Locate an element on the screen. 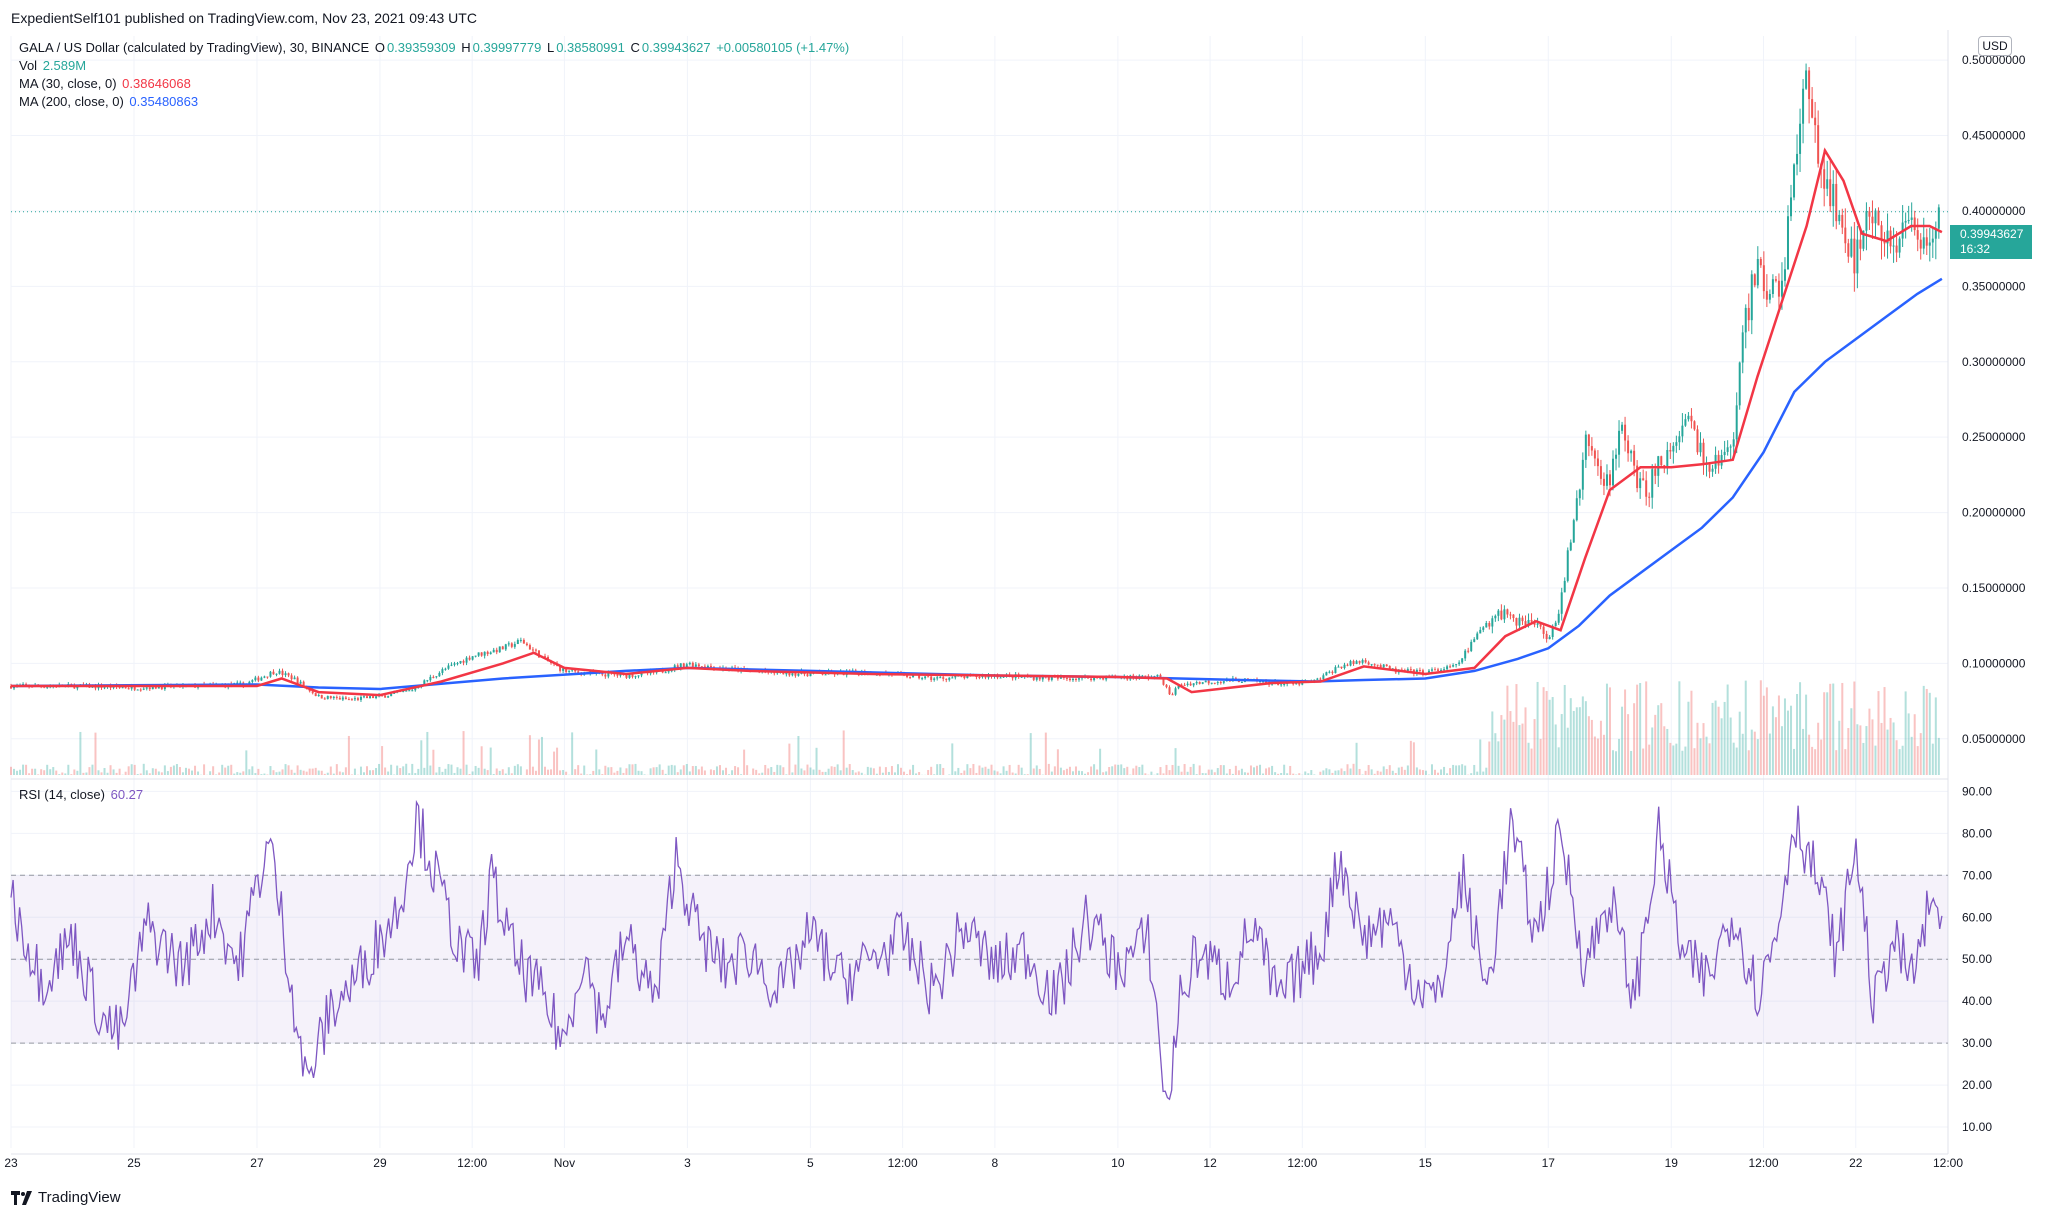  ma30-legend: MA (30, close, 0) 0.38646068 is located at coordinates (106, 83).